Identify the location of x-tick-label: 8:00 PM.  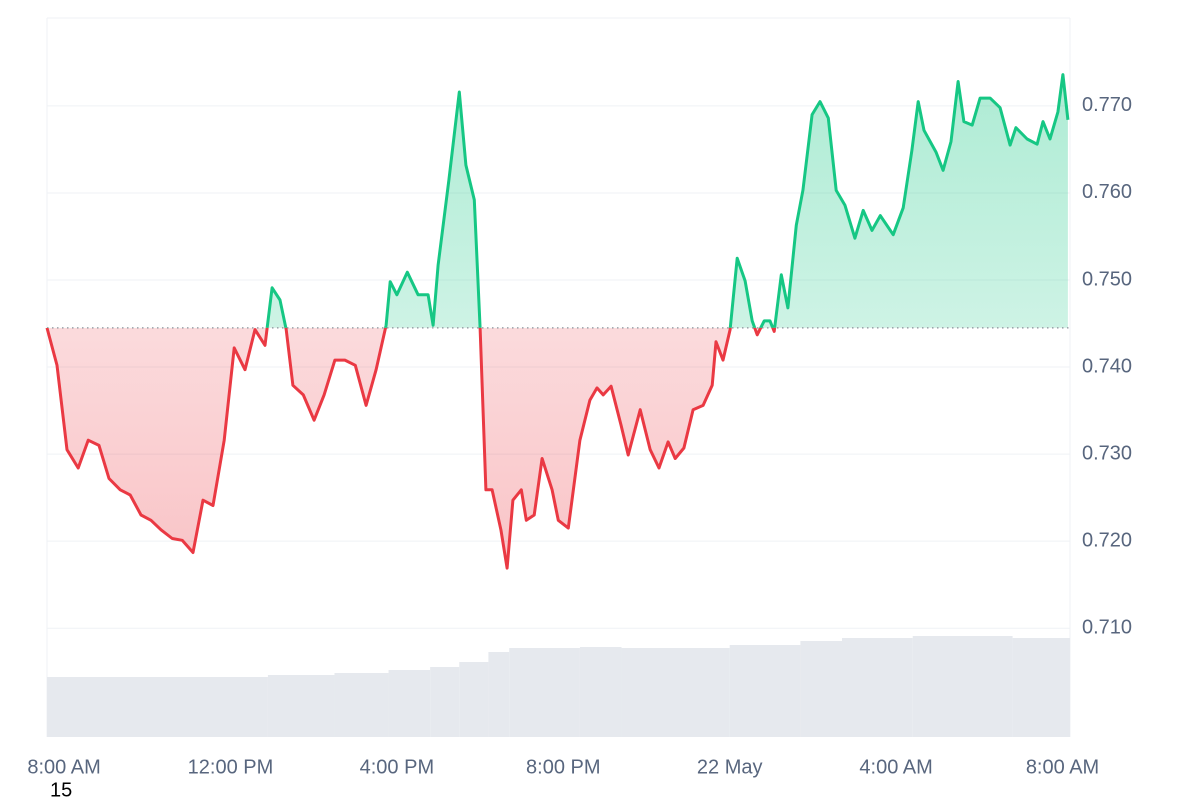
(563, 767).